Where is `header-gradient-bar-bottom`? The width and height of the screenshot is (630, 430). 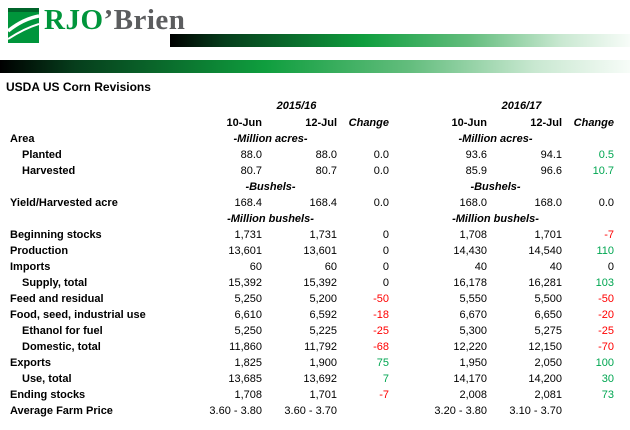
header-gradient-bar-bottom is located at coordinates (315, 66).